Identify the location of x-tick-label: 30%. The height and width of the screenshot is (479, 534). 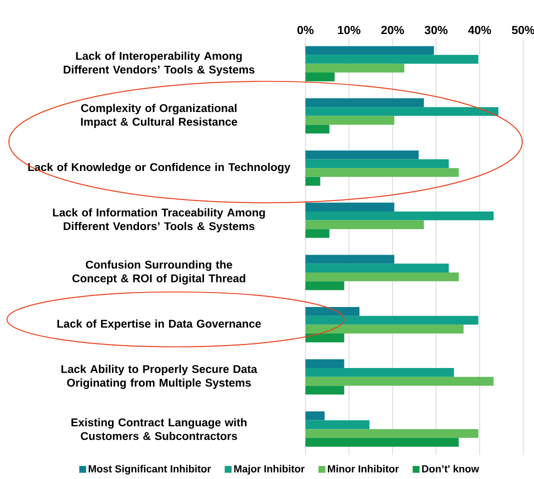
(436, 30).